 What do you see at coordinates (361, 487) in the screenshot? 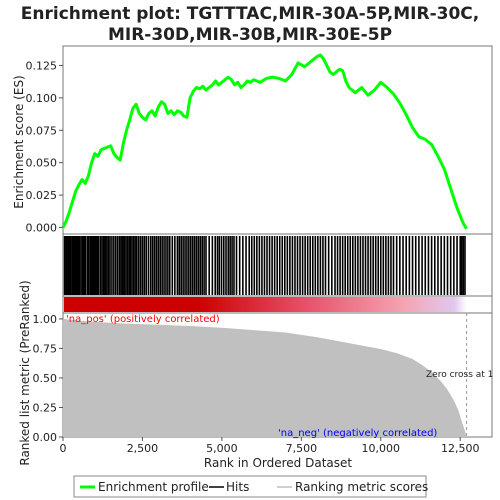
I see `legend-entry-metric: Ranking metric scores` at bounding box center [361, 487].